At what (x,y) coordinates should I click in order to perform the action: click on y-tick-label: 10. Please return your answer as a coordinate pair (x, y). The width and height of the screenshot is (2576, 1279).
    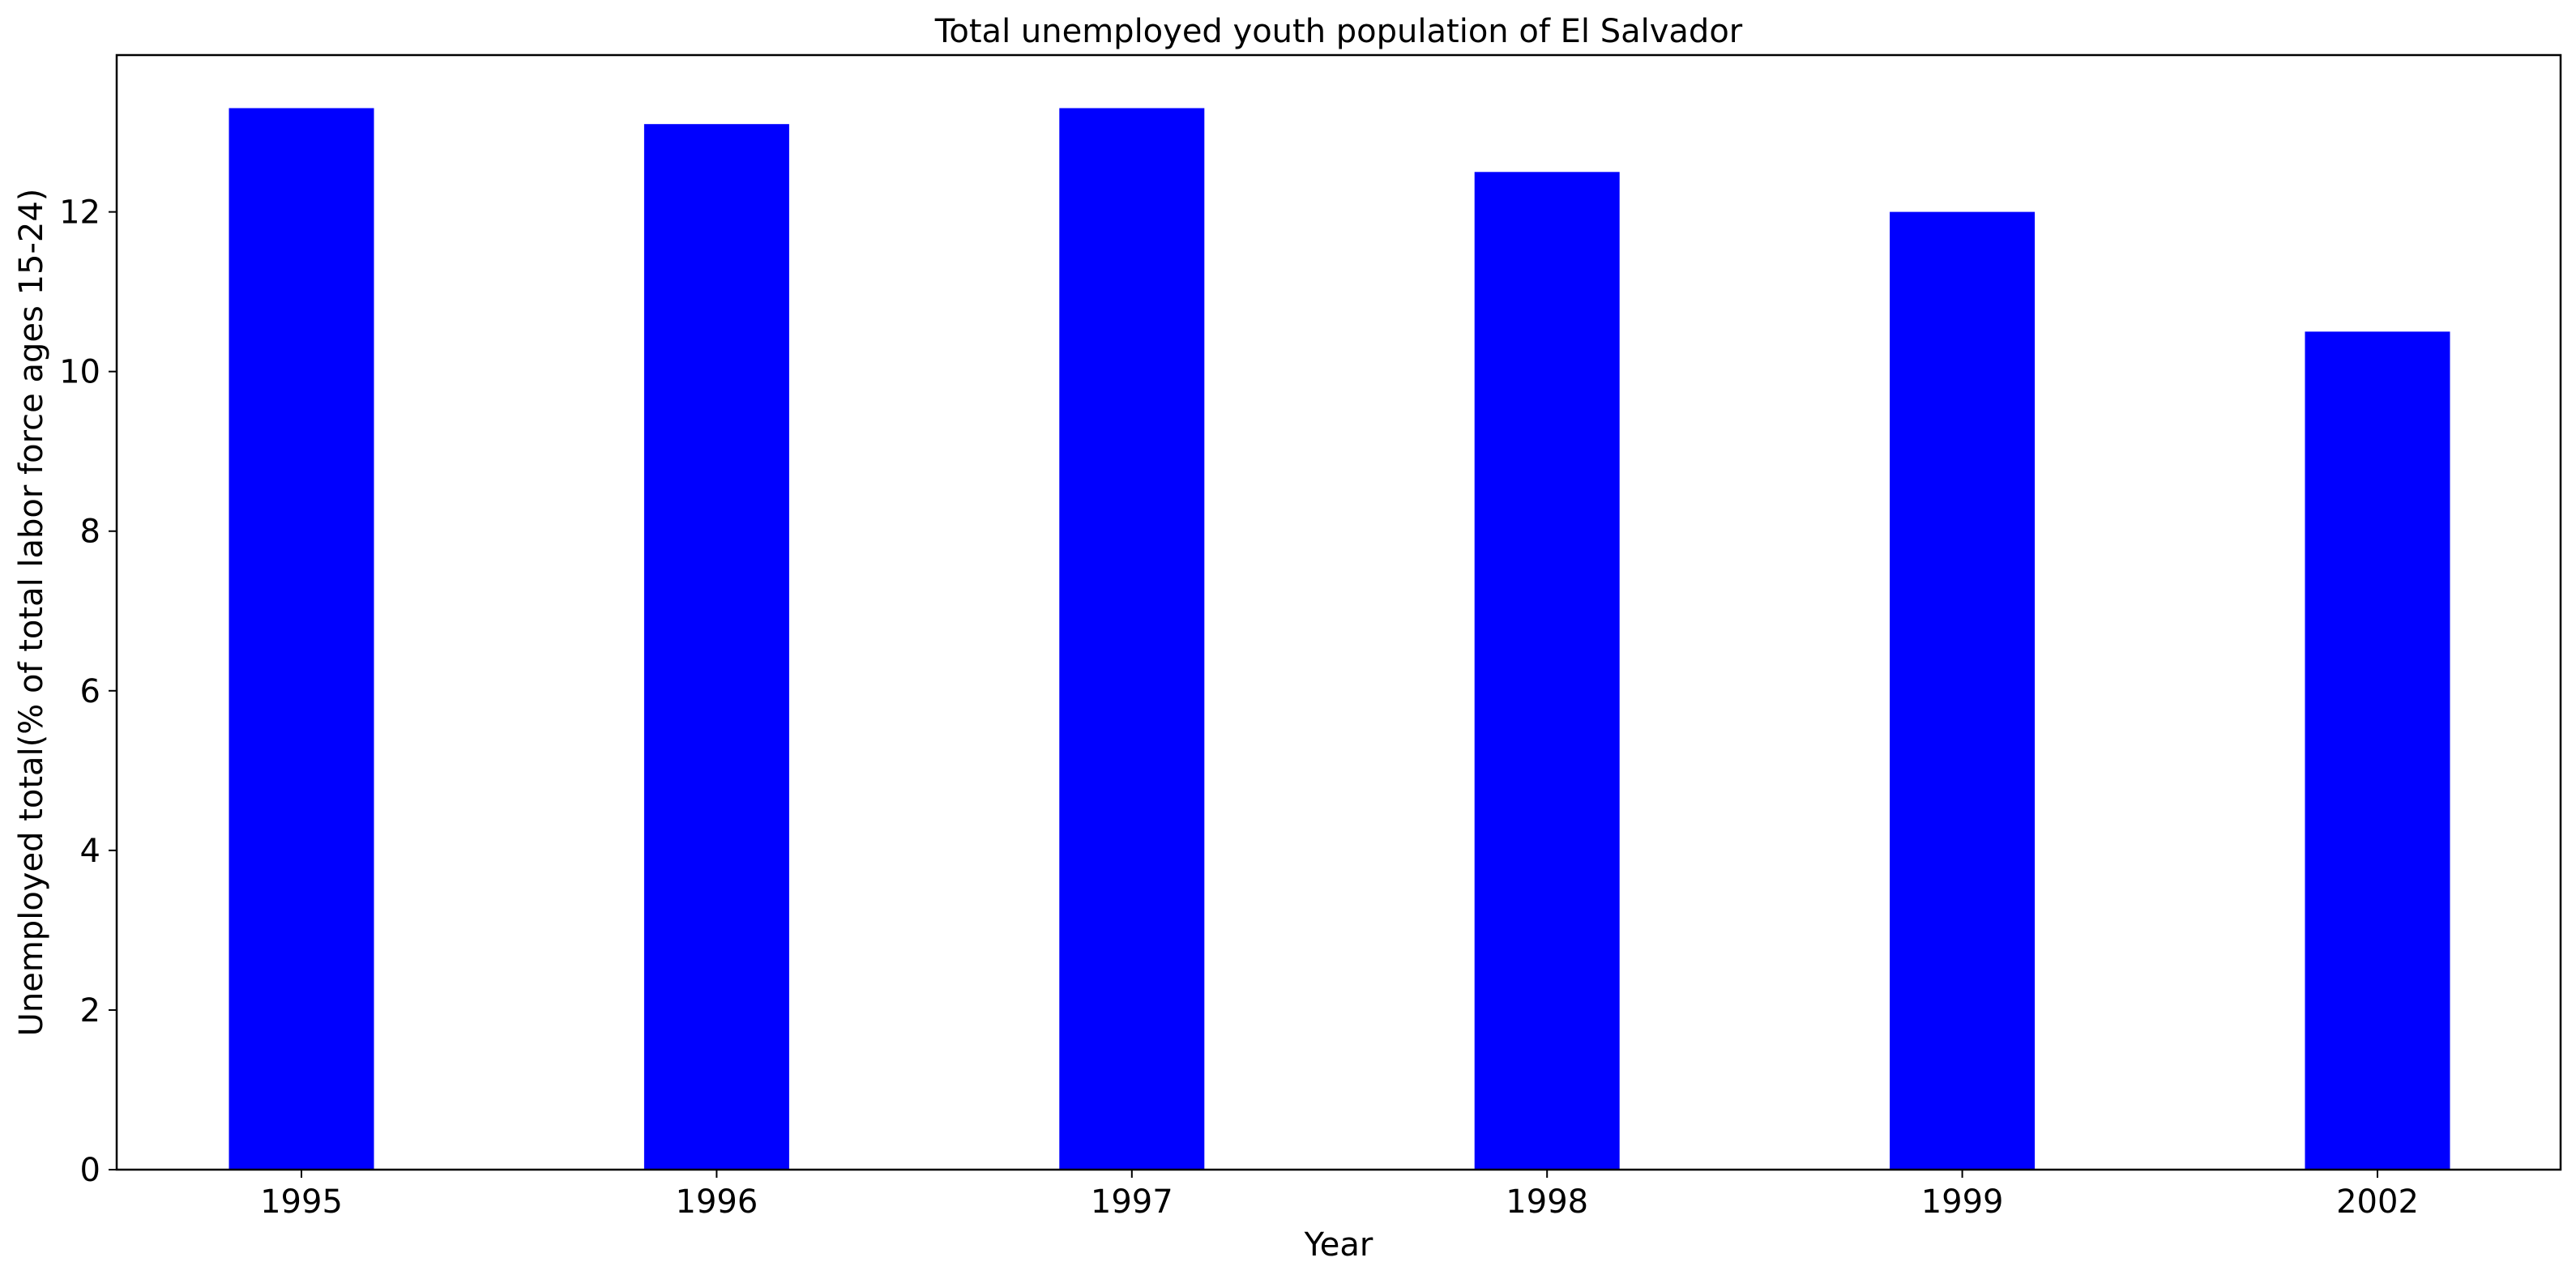
    Looking at the image, I should click on (79, 372).